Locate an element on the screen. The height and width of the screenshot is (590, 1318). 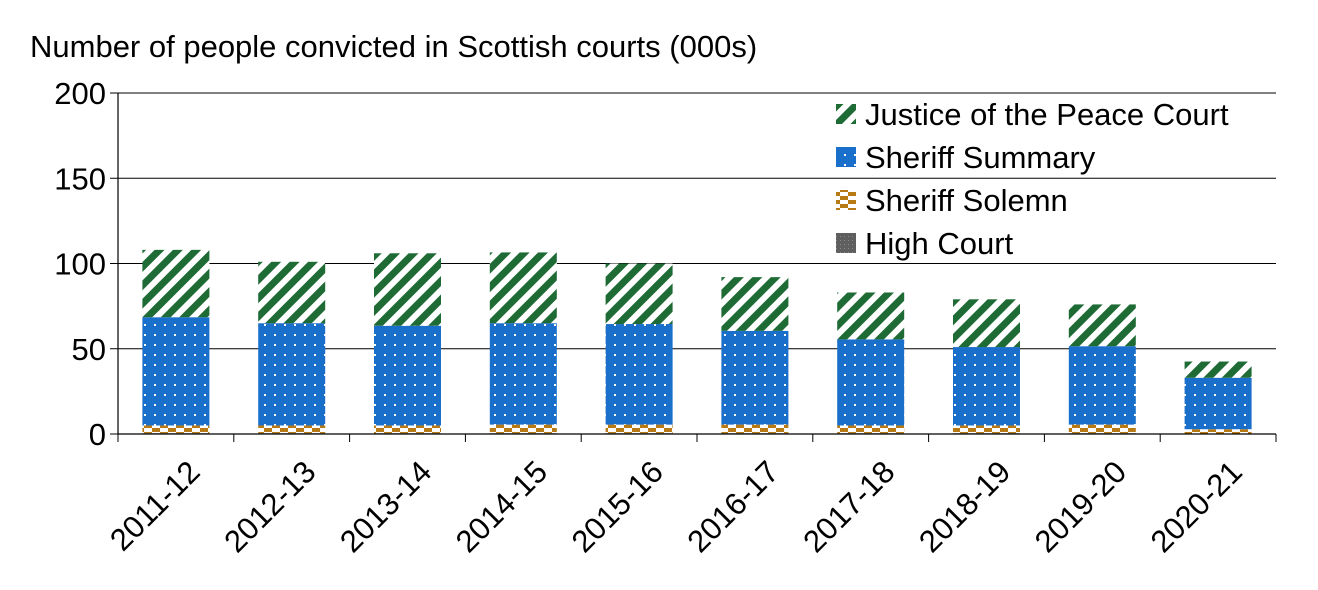
legend-label-summary: Sheriff Summary is located at coordinates (980, 157).